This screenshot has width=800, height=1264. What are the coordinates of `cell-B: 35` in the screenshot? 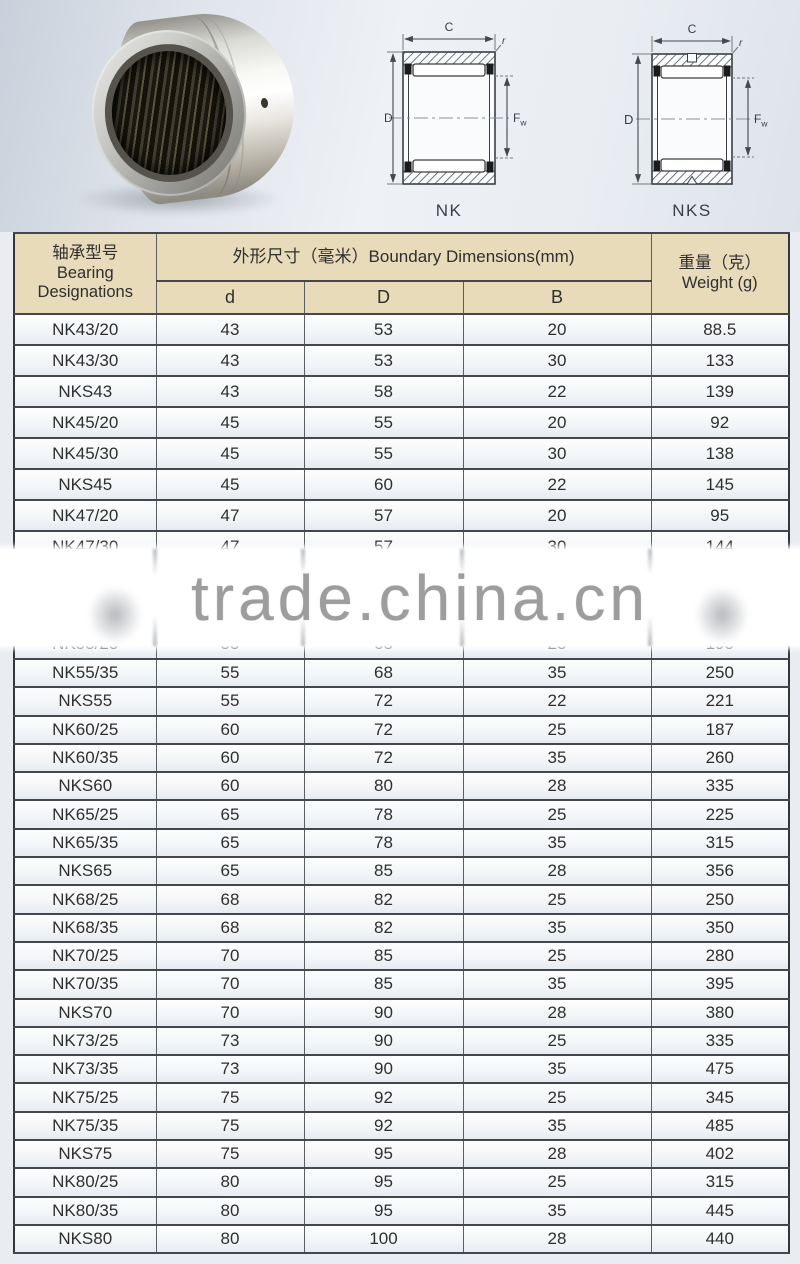 It's located at (557, 843).